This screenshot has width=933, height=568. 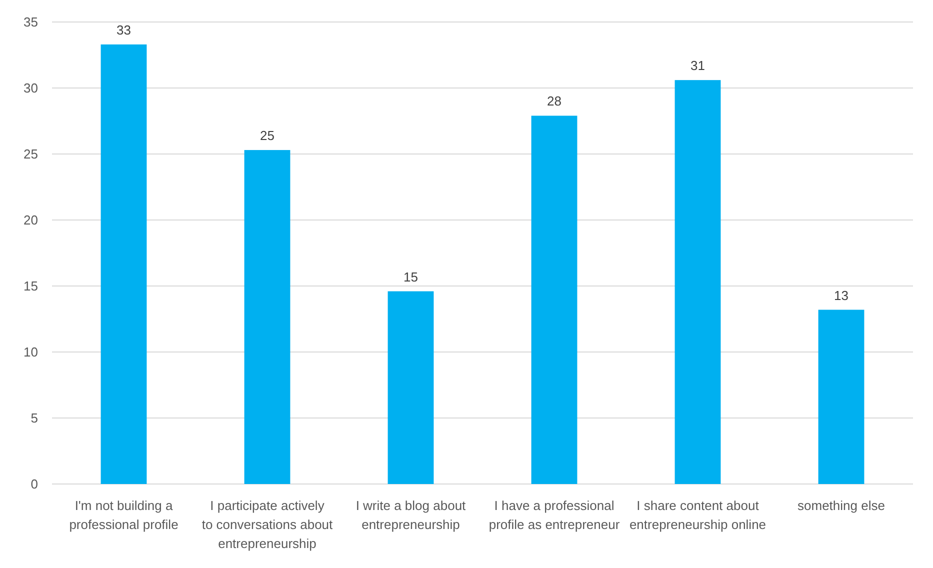 I want to click on y-tick-label: 10, so click(x=31, y=352).